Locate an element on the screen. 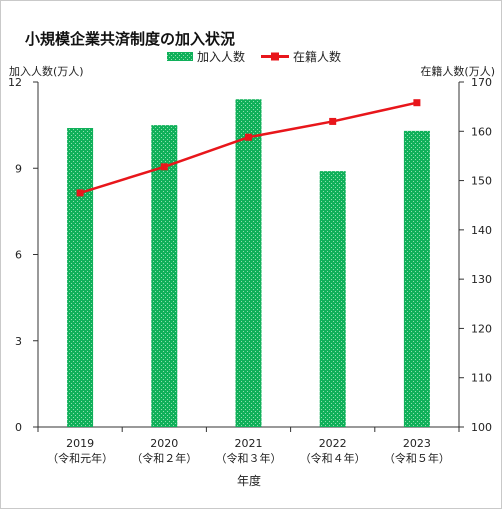 This screenshot has height=509, width=502. legend-bar-swatch is located at coordinates (180, 56).